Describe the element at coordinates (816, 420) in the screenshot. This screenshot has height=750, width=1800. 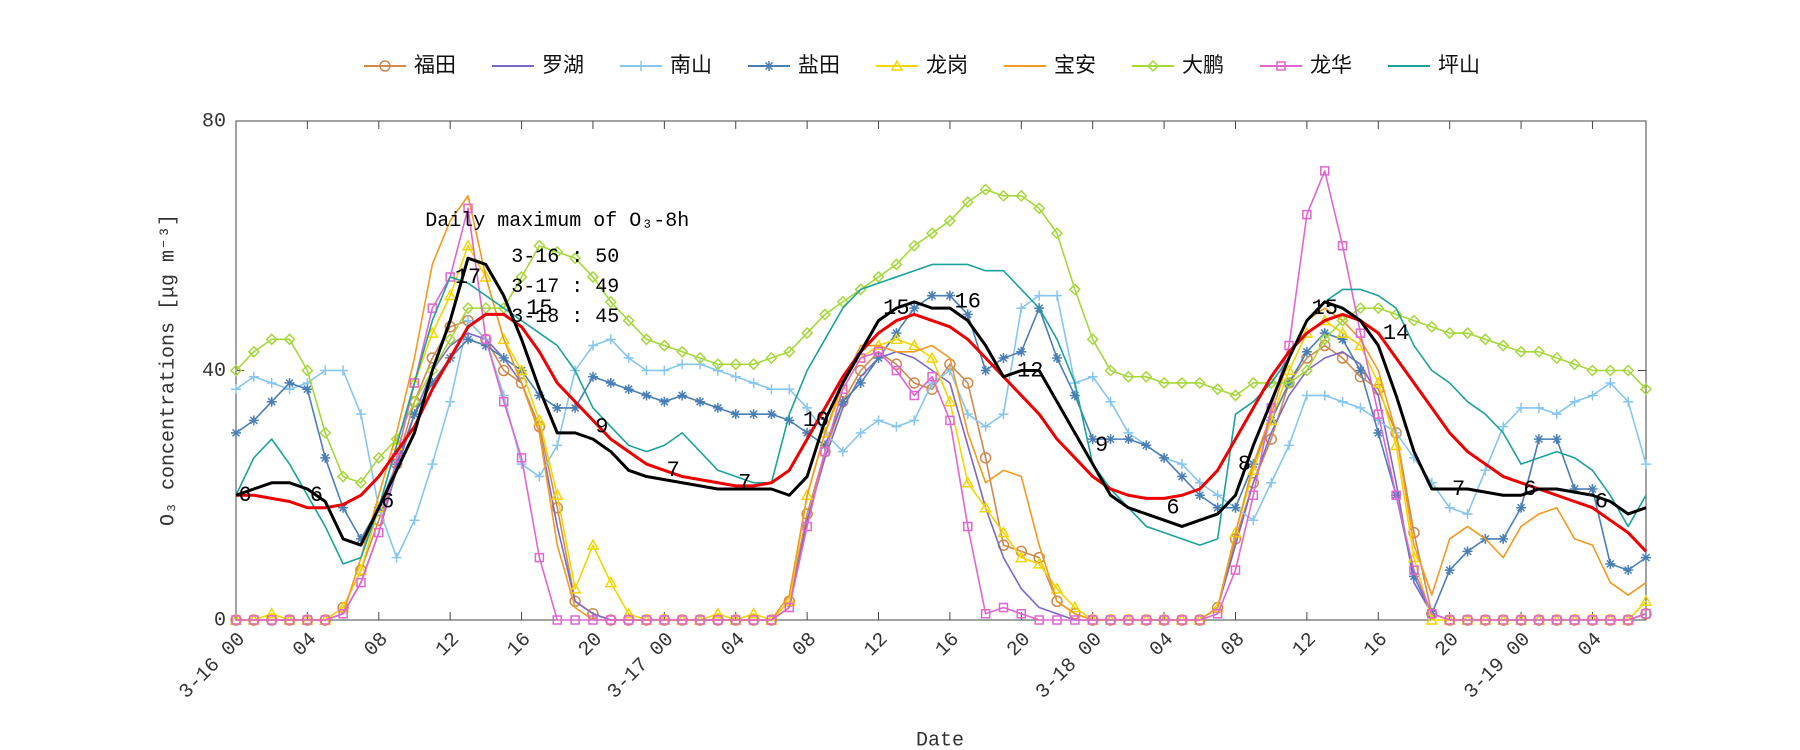
I see `annotation: 10` at that location.